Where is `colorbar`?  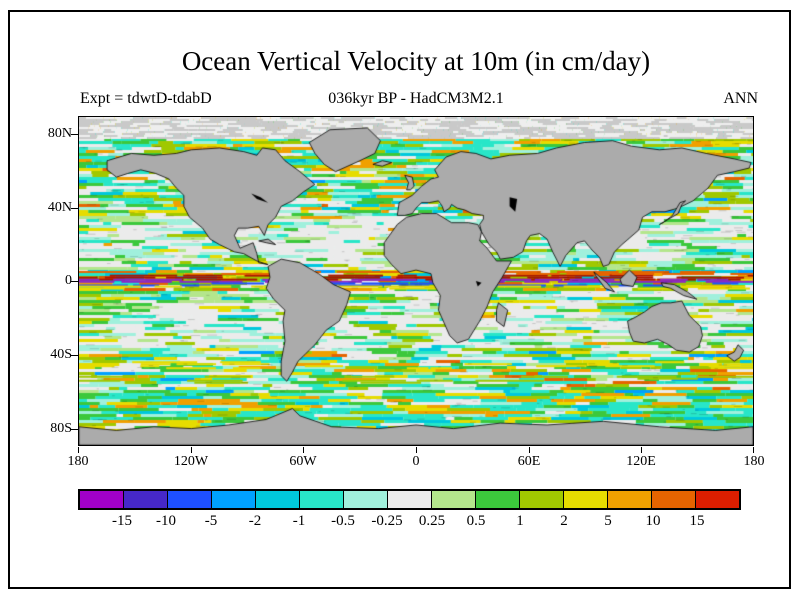
colorbar is located at coordinates (409, 499).